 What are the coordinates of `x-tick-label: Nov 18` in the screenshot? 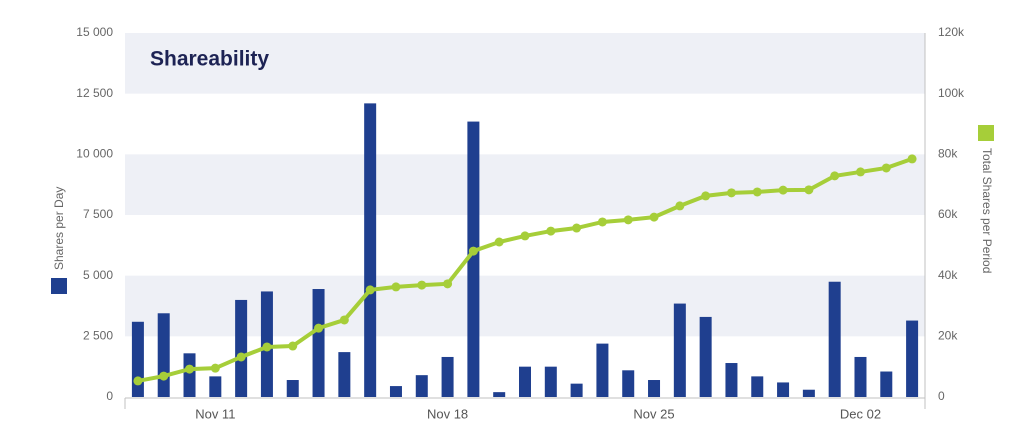 It's located at (447, 413).